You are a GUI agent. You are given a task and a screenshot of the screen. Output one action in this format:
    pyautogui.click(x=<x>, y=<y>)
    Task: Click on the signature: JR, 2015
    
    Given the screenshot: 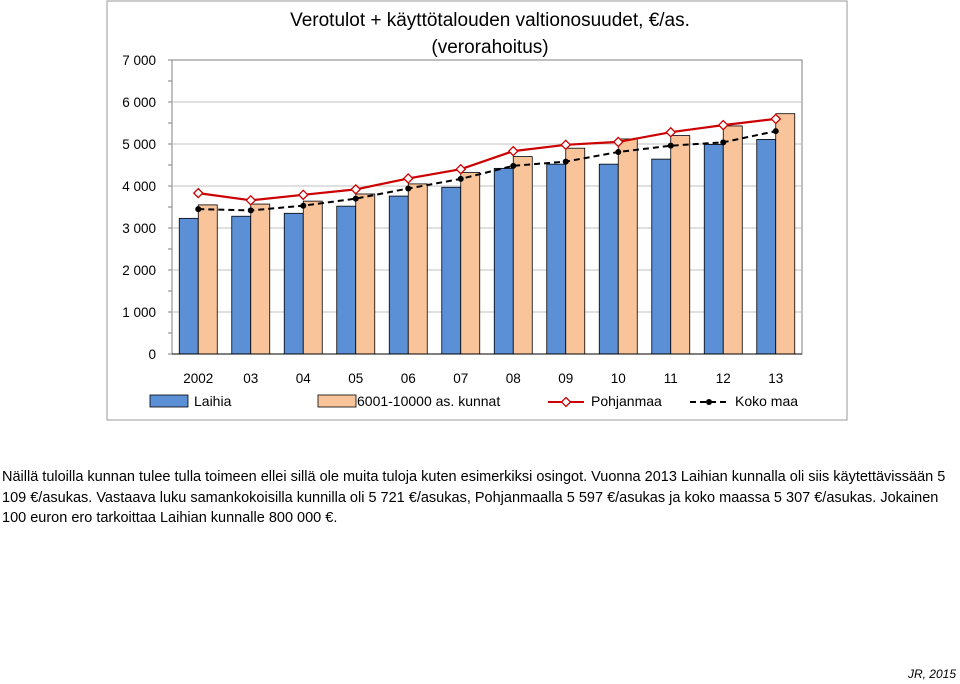 What is the action you would take?
    pyautogui.click(x=931, y=674)
    